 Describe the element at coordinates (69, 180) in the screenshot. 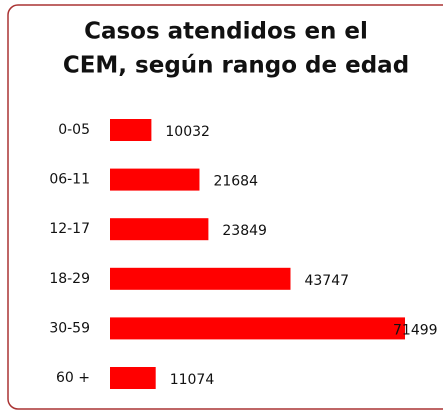

I see `category-label: 06-11` at that location.